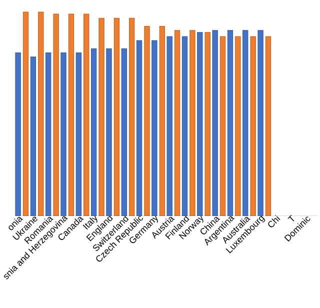  What do you see at coordinates (274, 221) in the screenshot?
I see `x-tick-label: Chi` at bounding box center [274, 221].